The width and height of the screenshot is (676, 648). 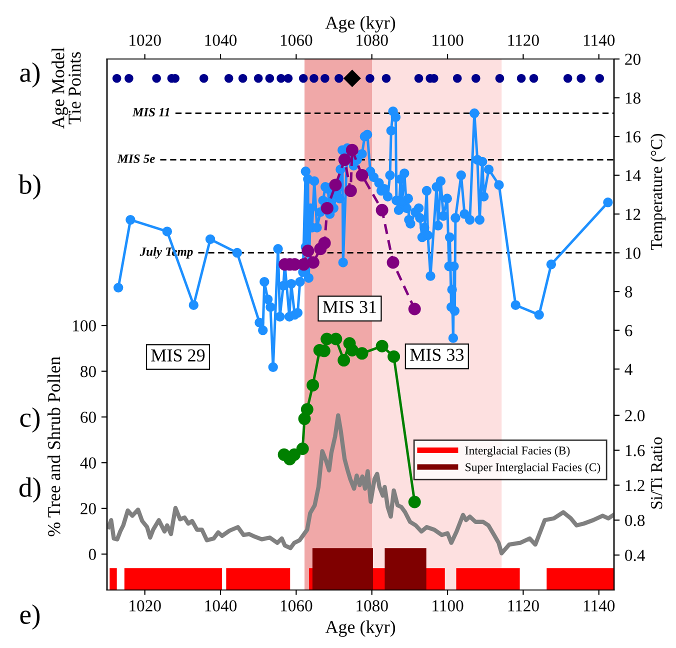 I want to click on text: b), so click(x=29, y=187).